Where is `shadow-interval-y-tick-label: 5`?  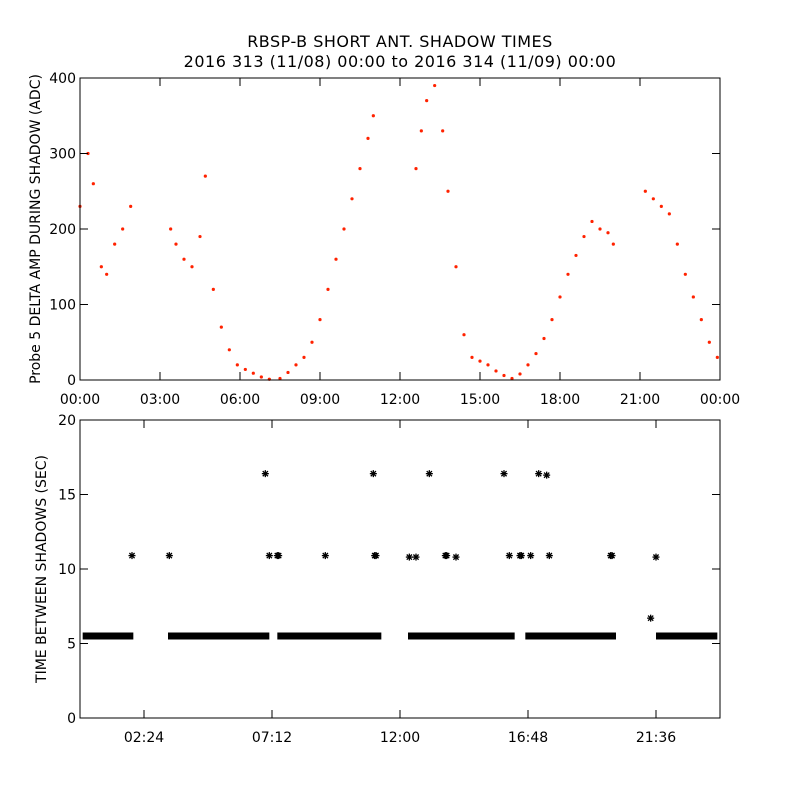 shadow-interval-y-tick-label: 5 is located at coordinates (71, 645).